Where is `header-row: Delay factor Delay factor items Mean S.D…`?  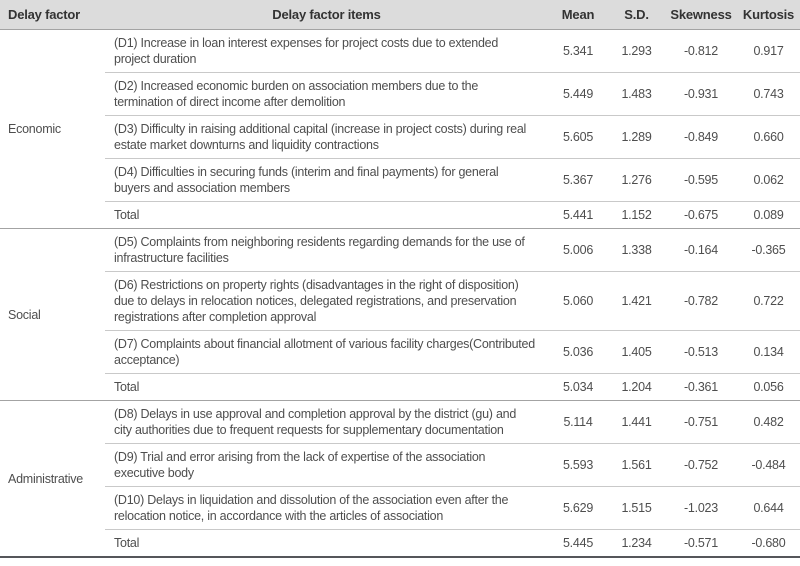
header-row: Delay factor Delay factor items Mean S.D… is located at coordinates (400, 15).